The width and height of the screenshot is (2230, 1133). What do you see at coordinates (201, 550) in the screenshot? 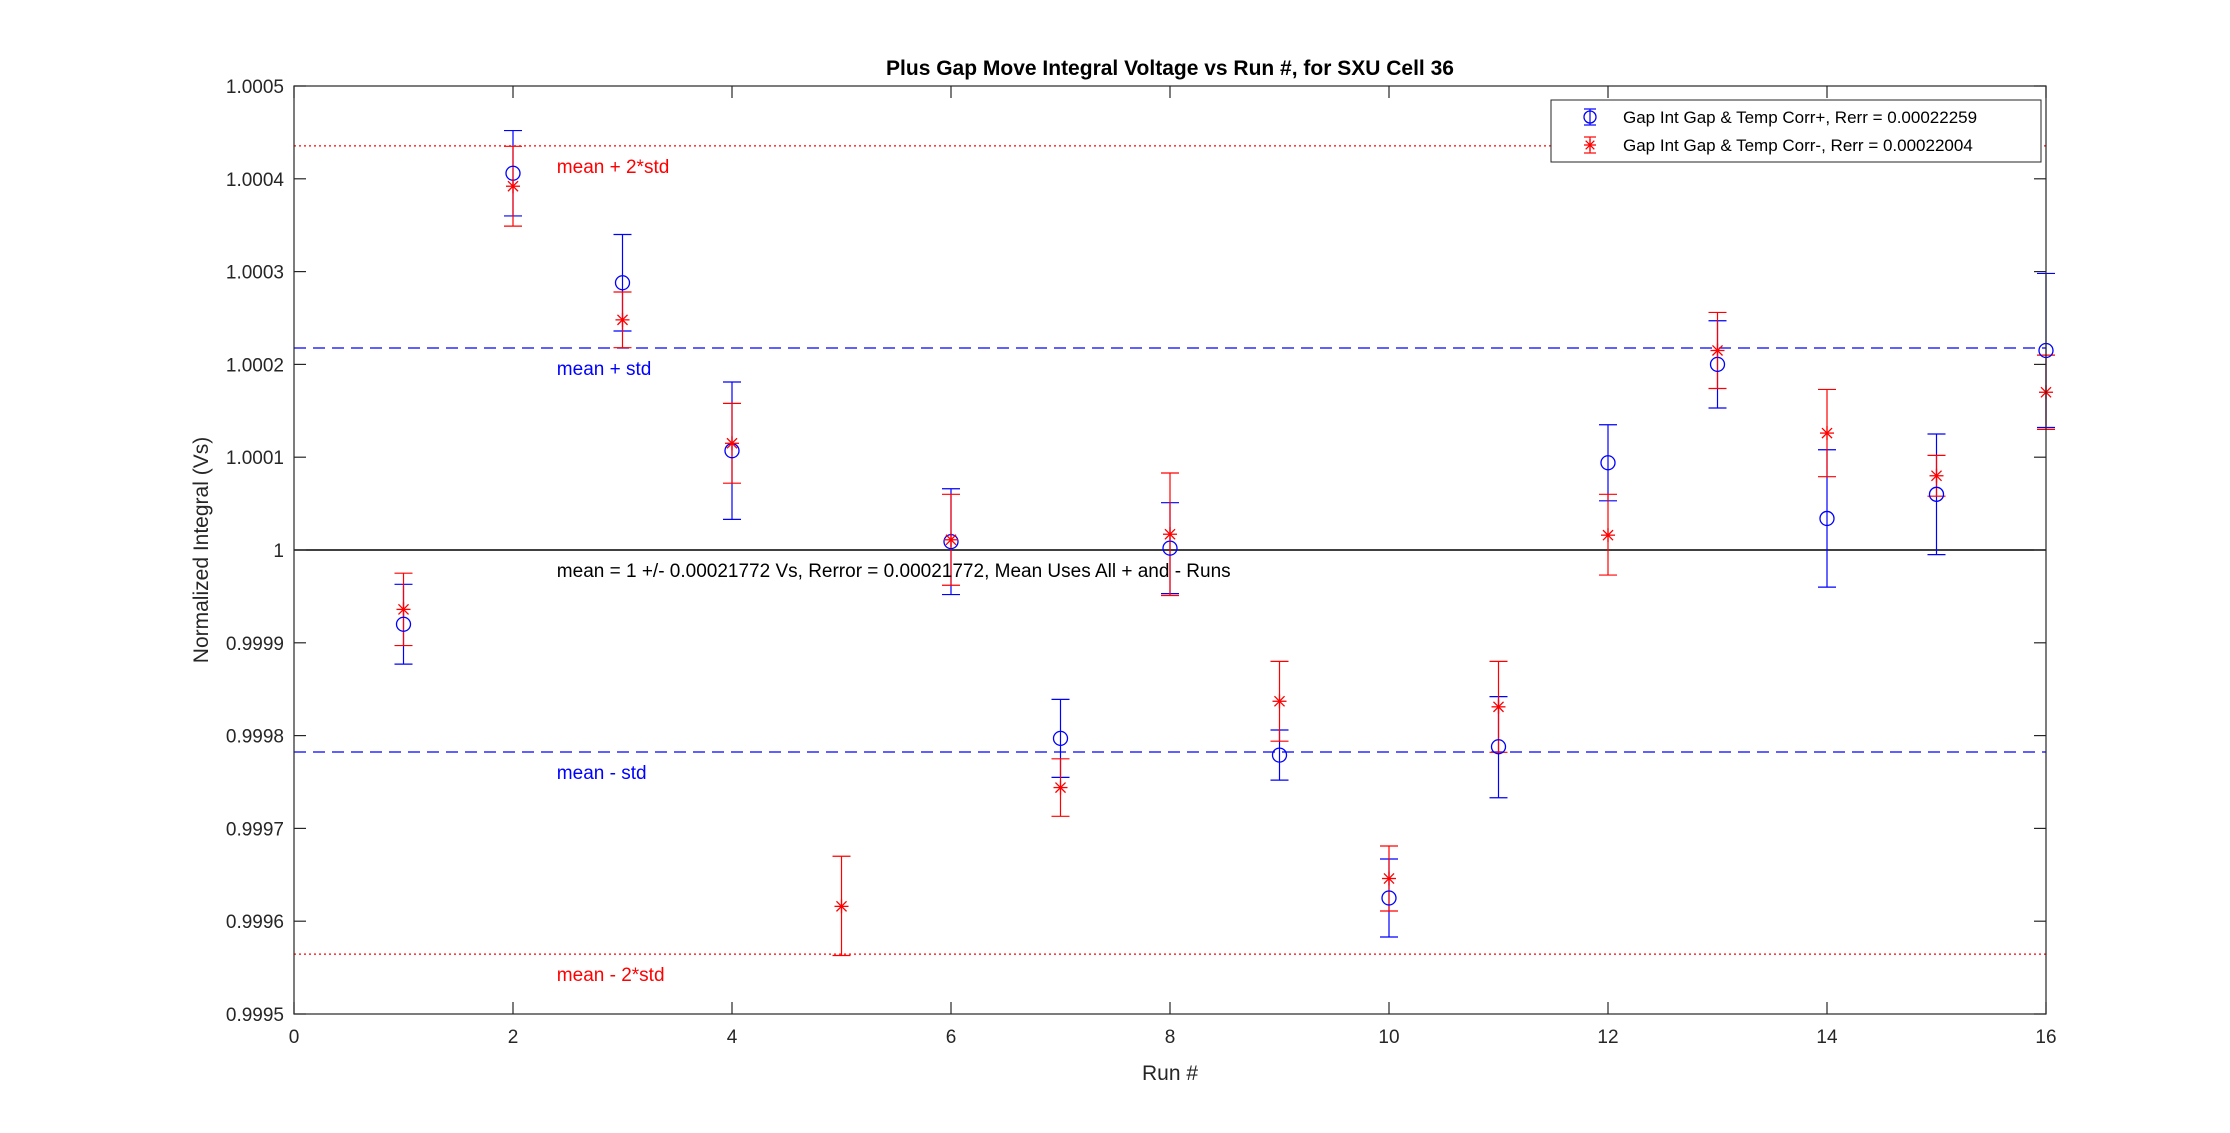
I see `y-axis-label: Normalized Integral (Vs)` at bounding box center [201, 550].